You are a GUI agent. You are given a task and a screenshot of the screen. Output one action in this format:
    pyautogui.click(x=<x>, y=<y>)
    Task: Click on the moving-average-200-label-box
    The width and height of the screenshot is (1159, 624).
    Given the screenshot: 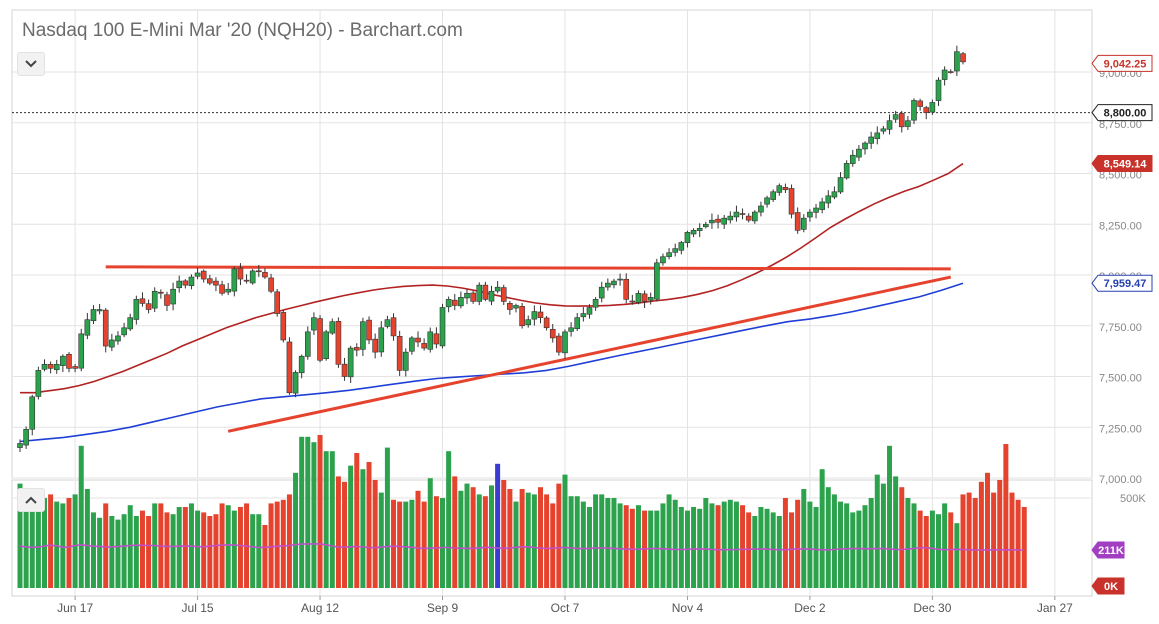 What is the action you would take?
    pyautogui.click(x=1122, y=283)
    